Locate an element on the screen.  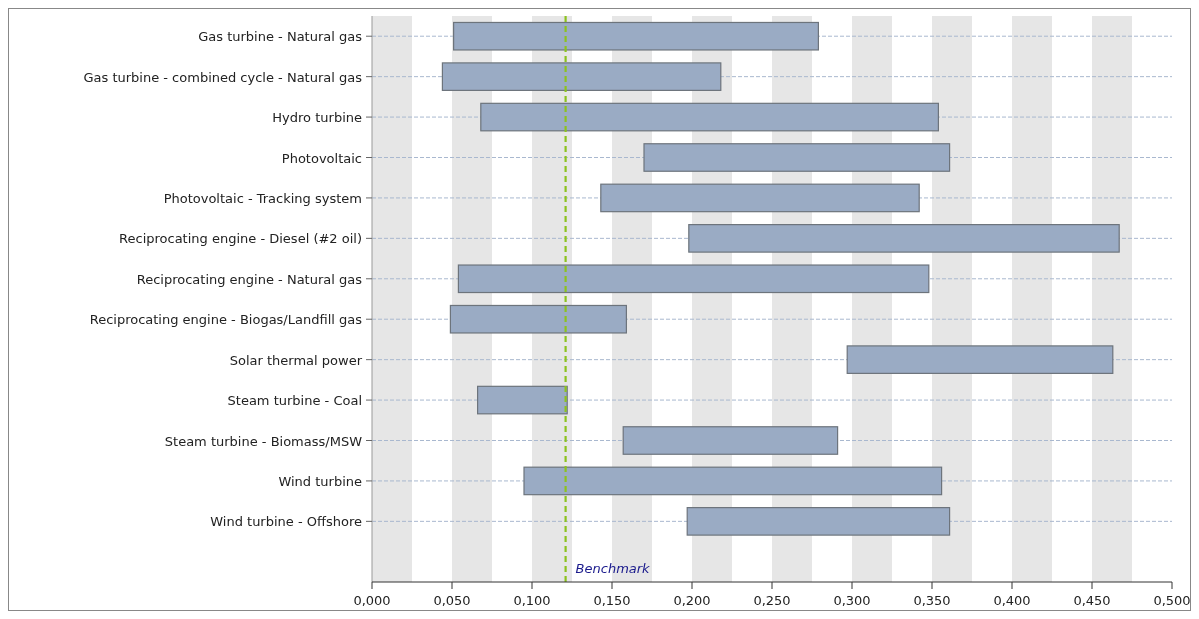
ref-line-label: Benchmark is located at coordinates (613, 568).